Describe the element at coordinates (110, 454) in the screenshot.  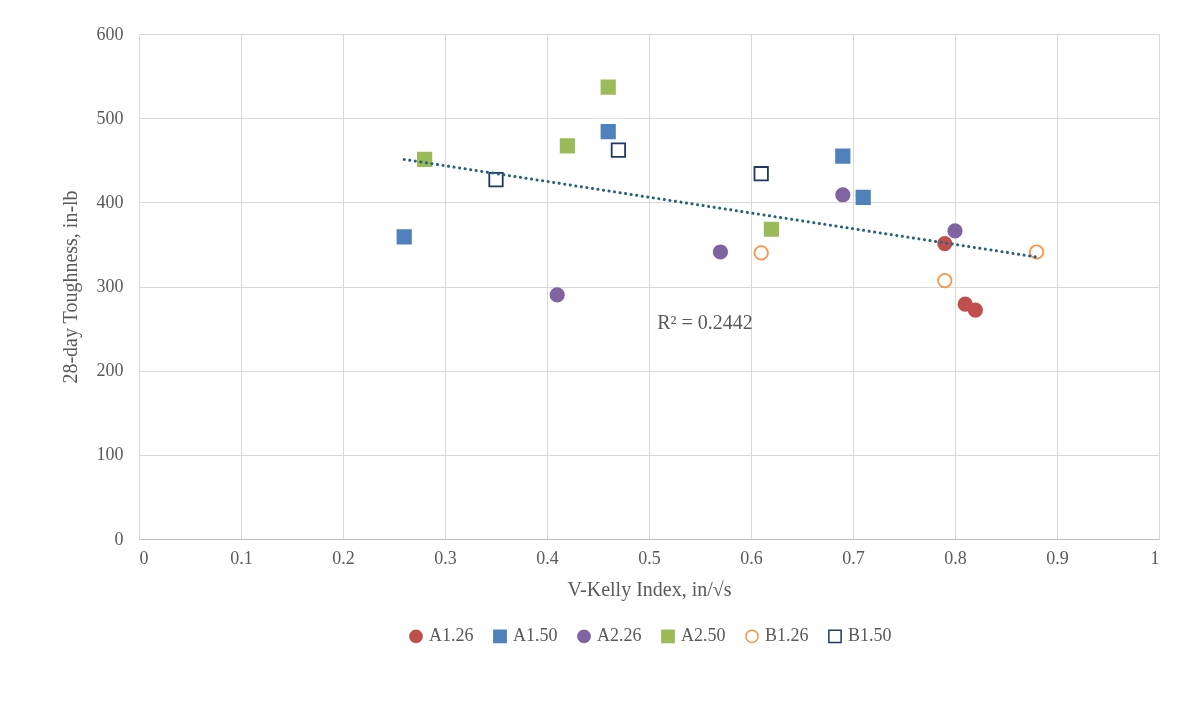
I see `y-tick-label: 100` at that location.